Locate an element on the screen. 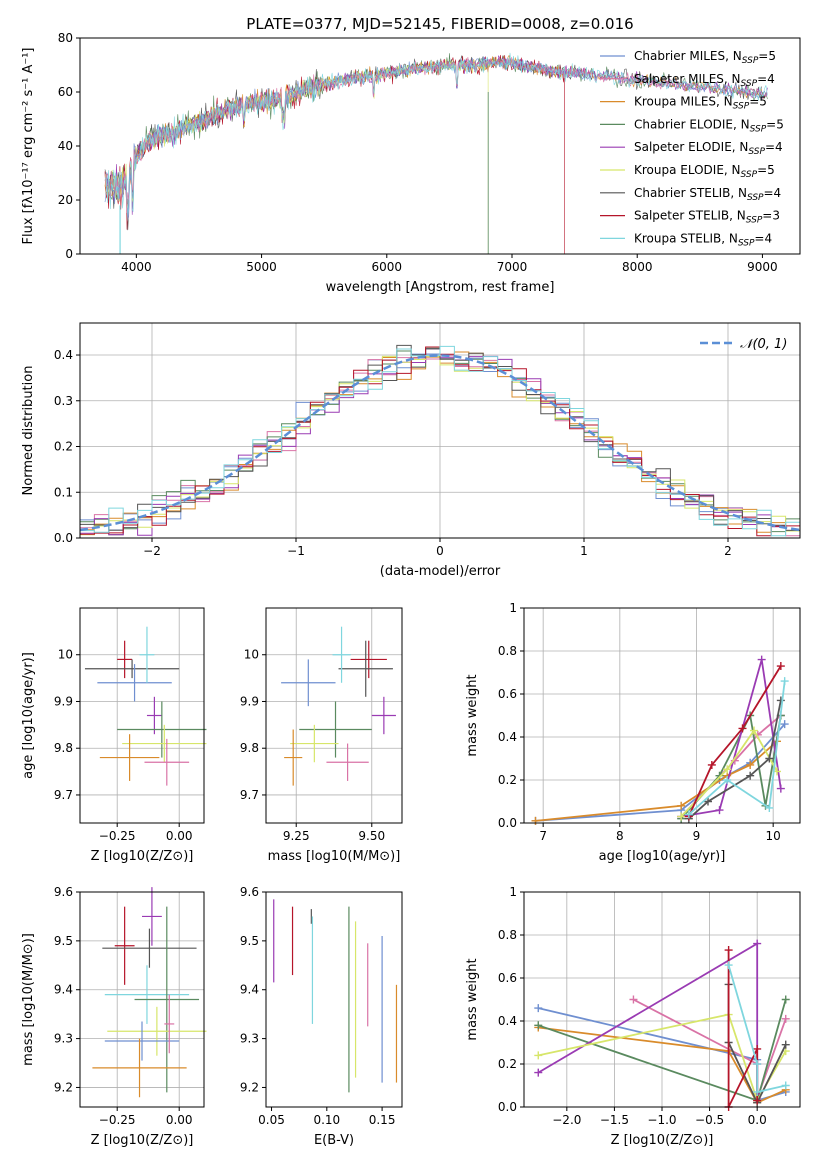 The height and width of the screenshot is (1170, 819). age-vs-Z-ytick-label: 9.9 is located at coordinates (63, 701).